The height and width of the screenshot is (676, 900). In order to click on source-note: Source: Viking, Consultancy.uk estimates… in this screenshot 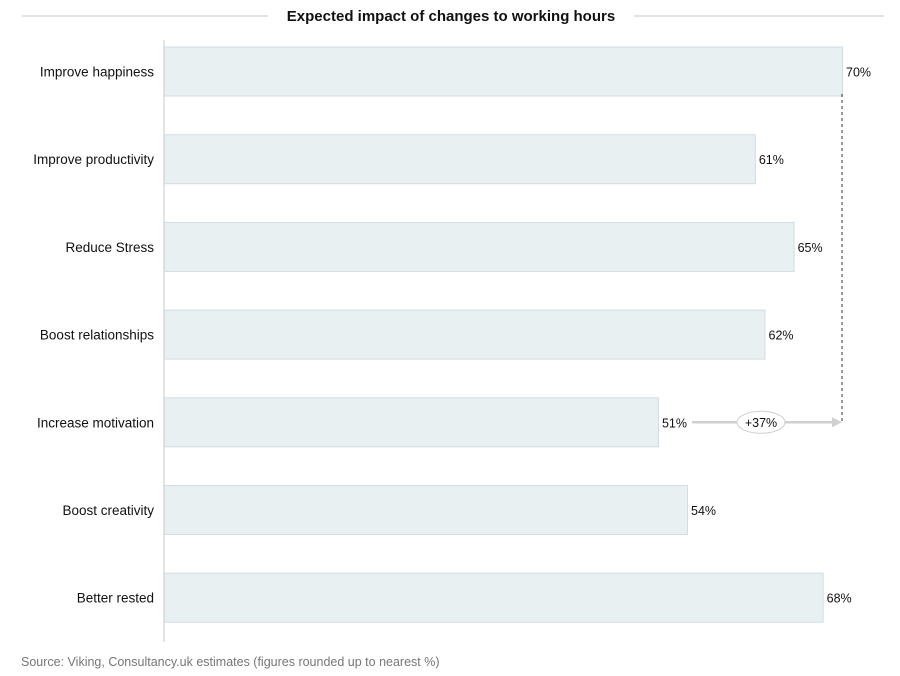, I will do `click(230, 662)`.